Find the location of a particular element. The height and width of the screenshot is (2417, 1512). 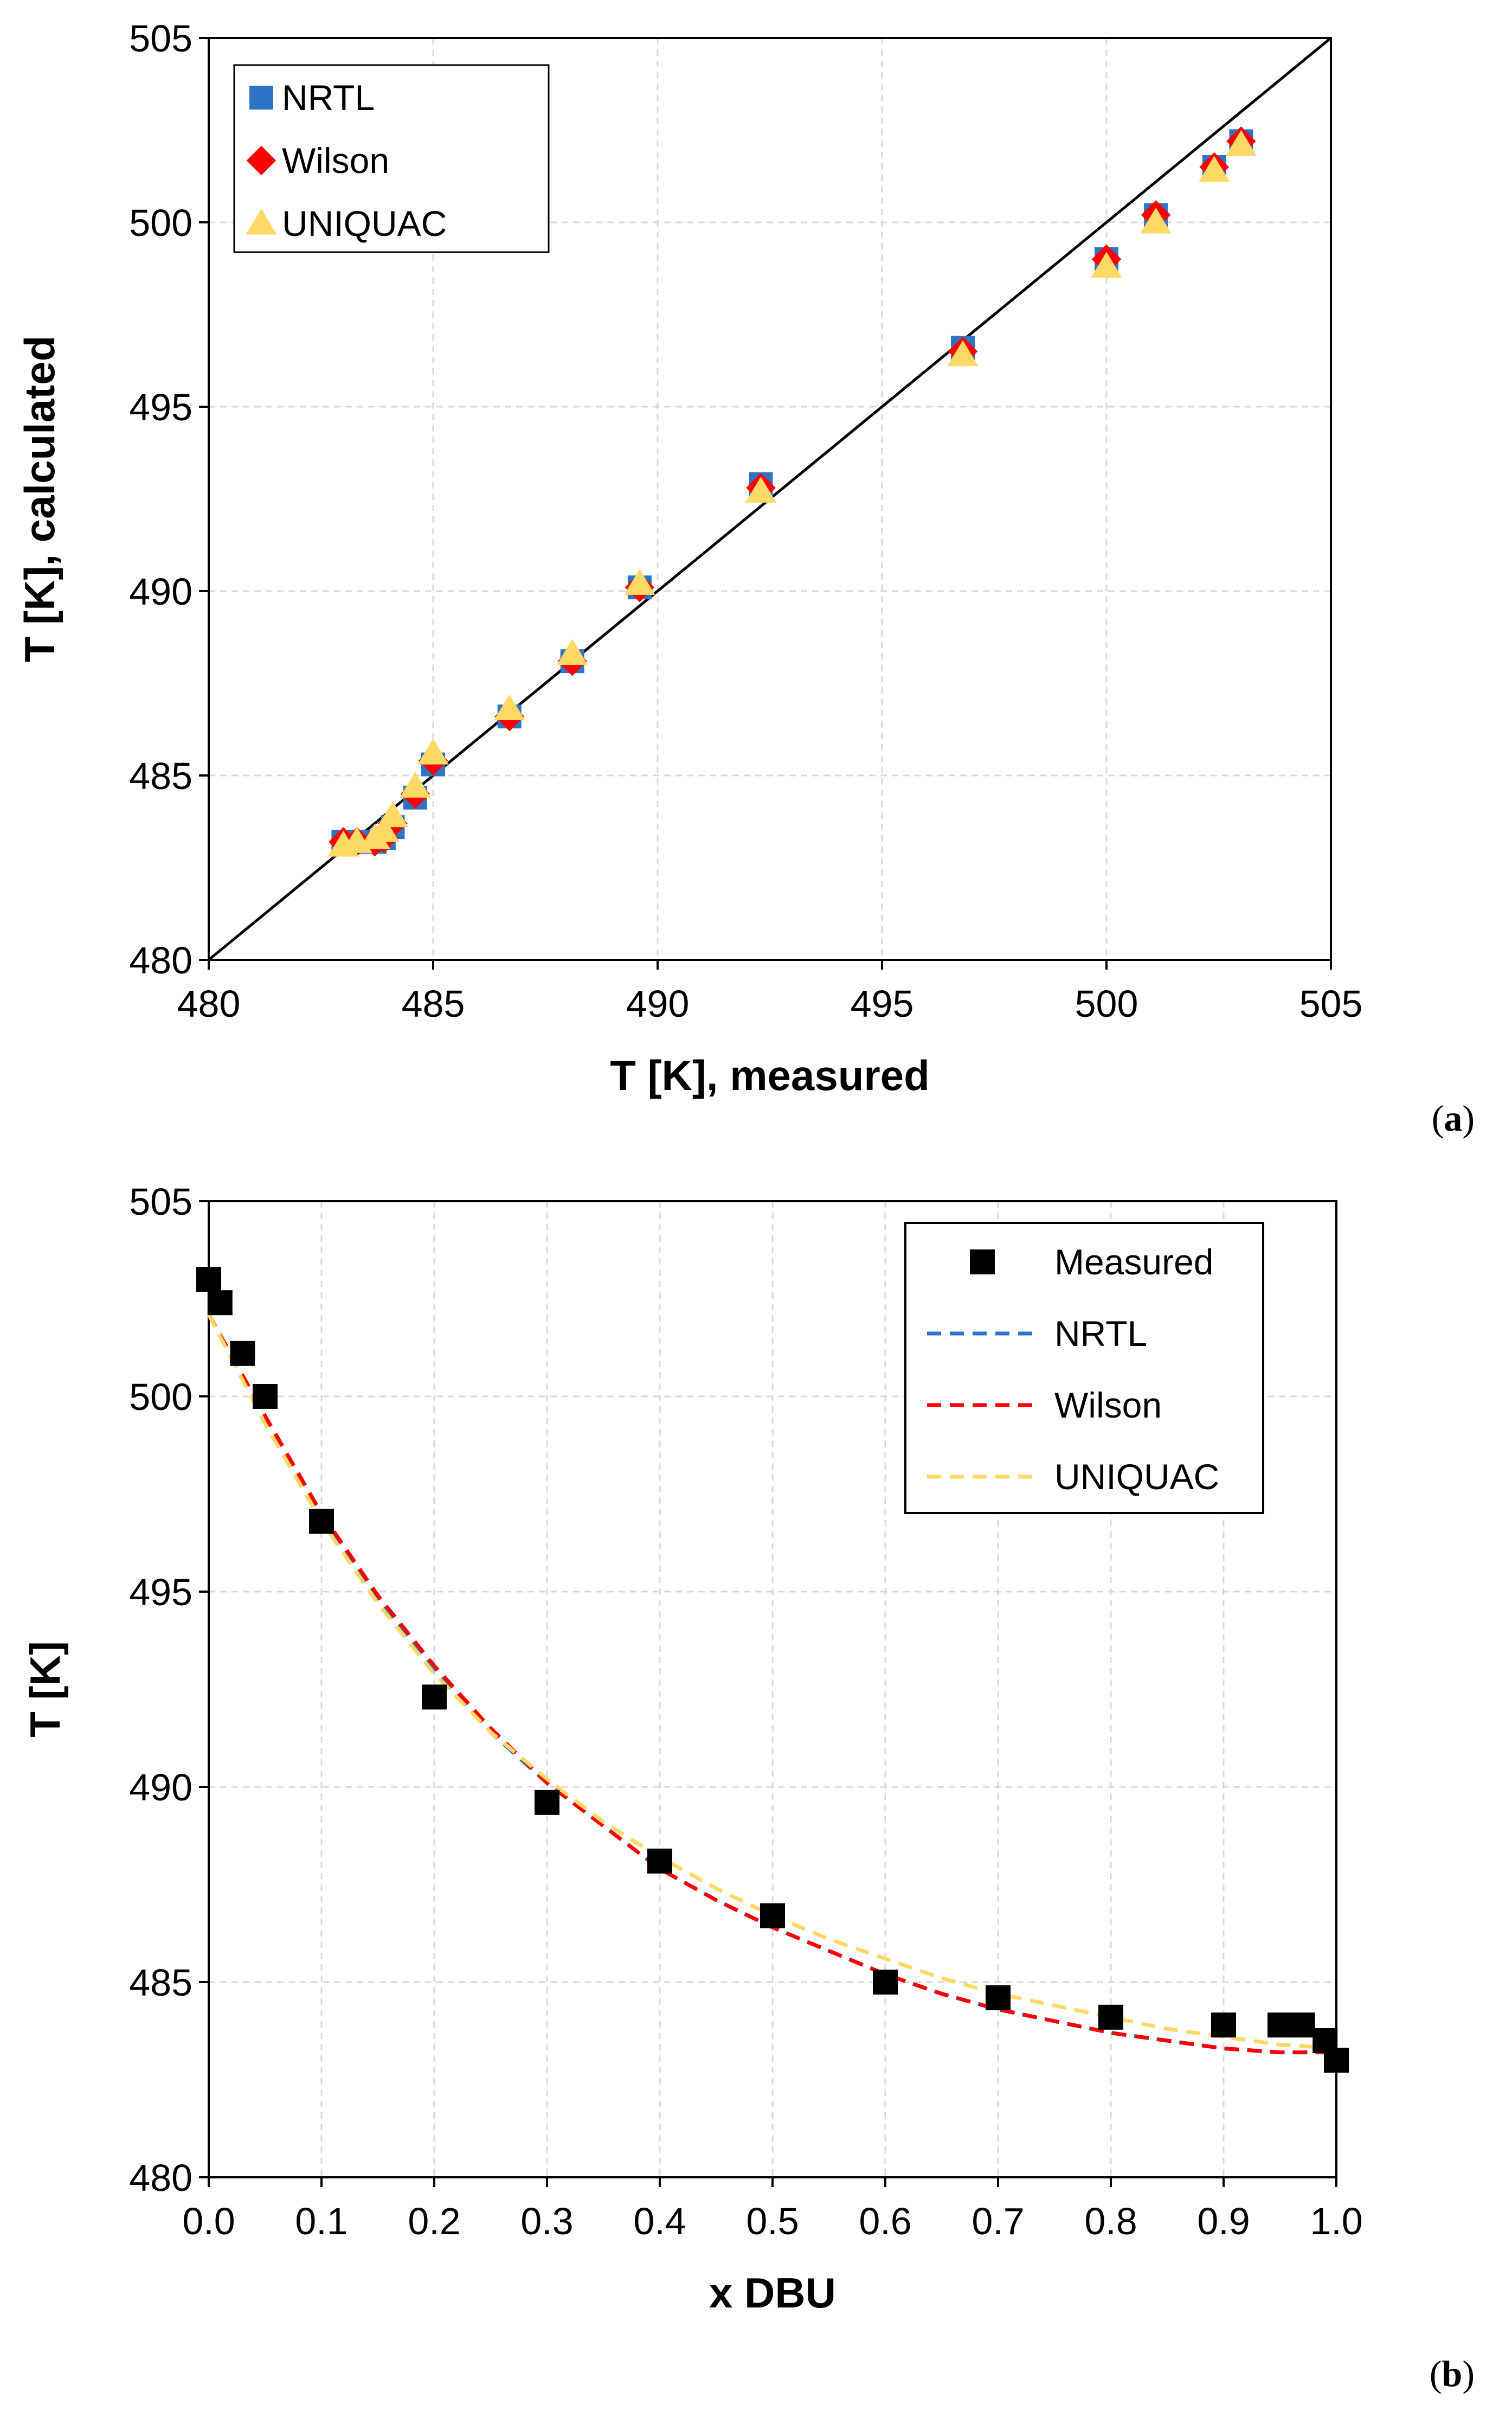

legend-measured-label: Measured is located at coordinates (1134, 1262).